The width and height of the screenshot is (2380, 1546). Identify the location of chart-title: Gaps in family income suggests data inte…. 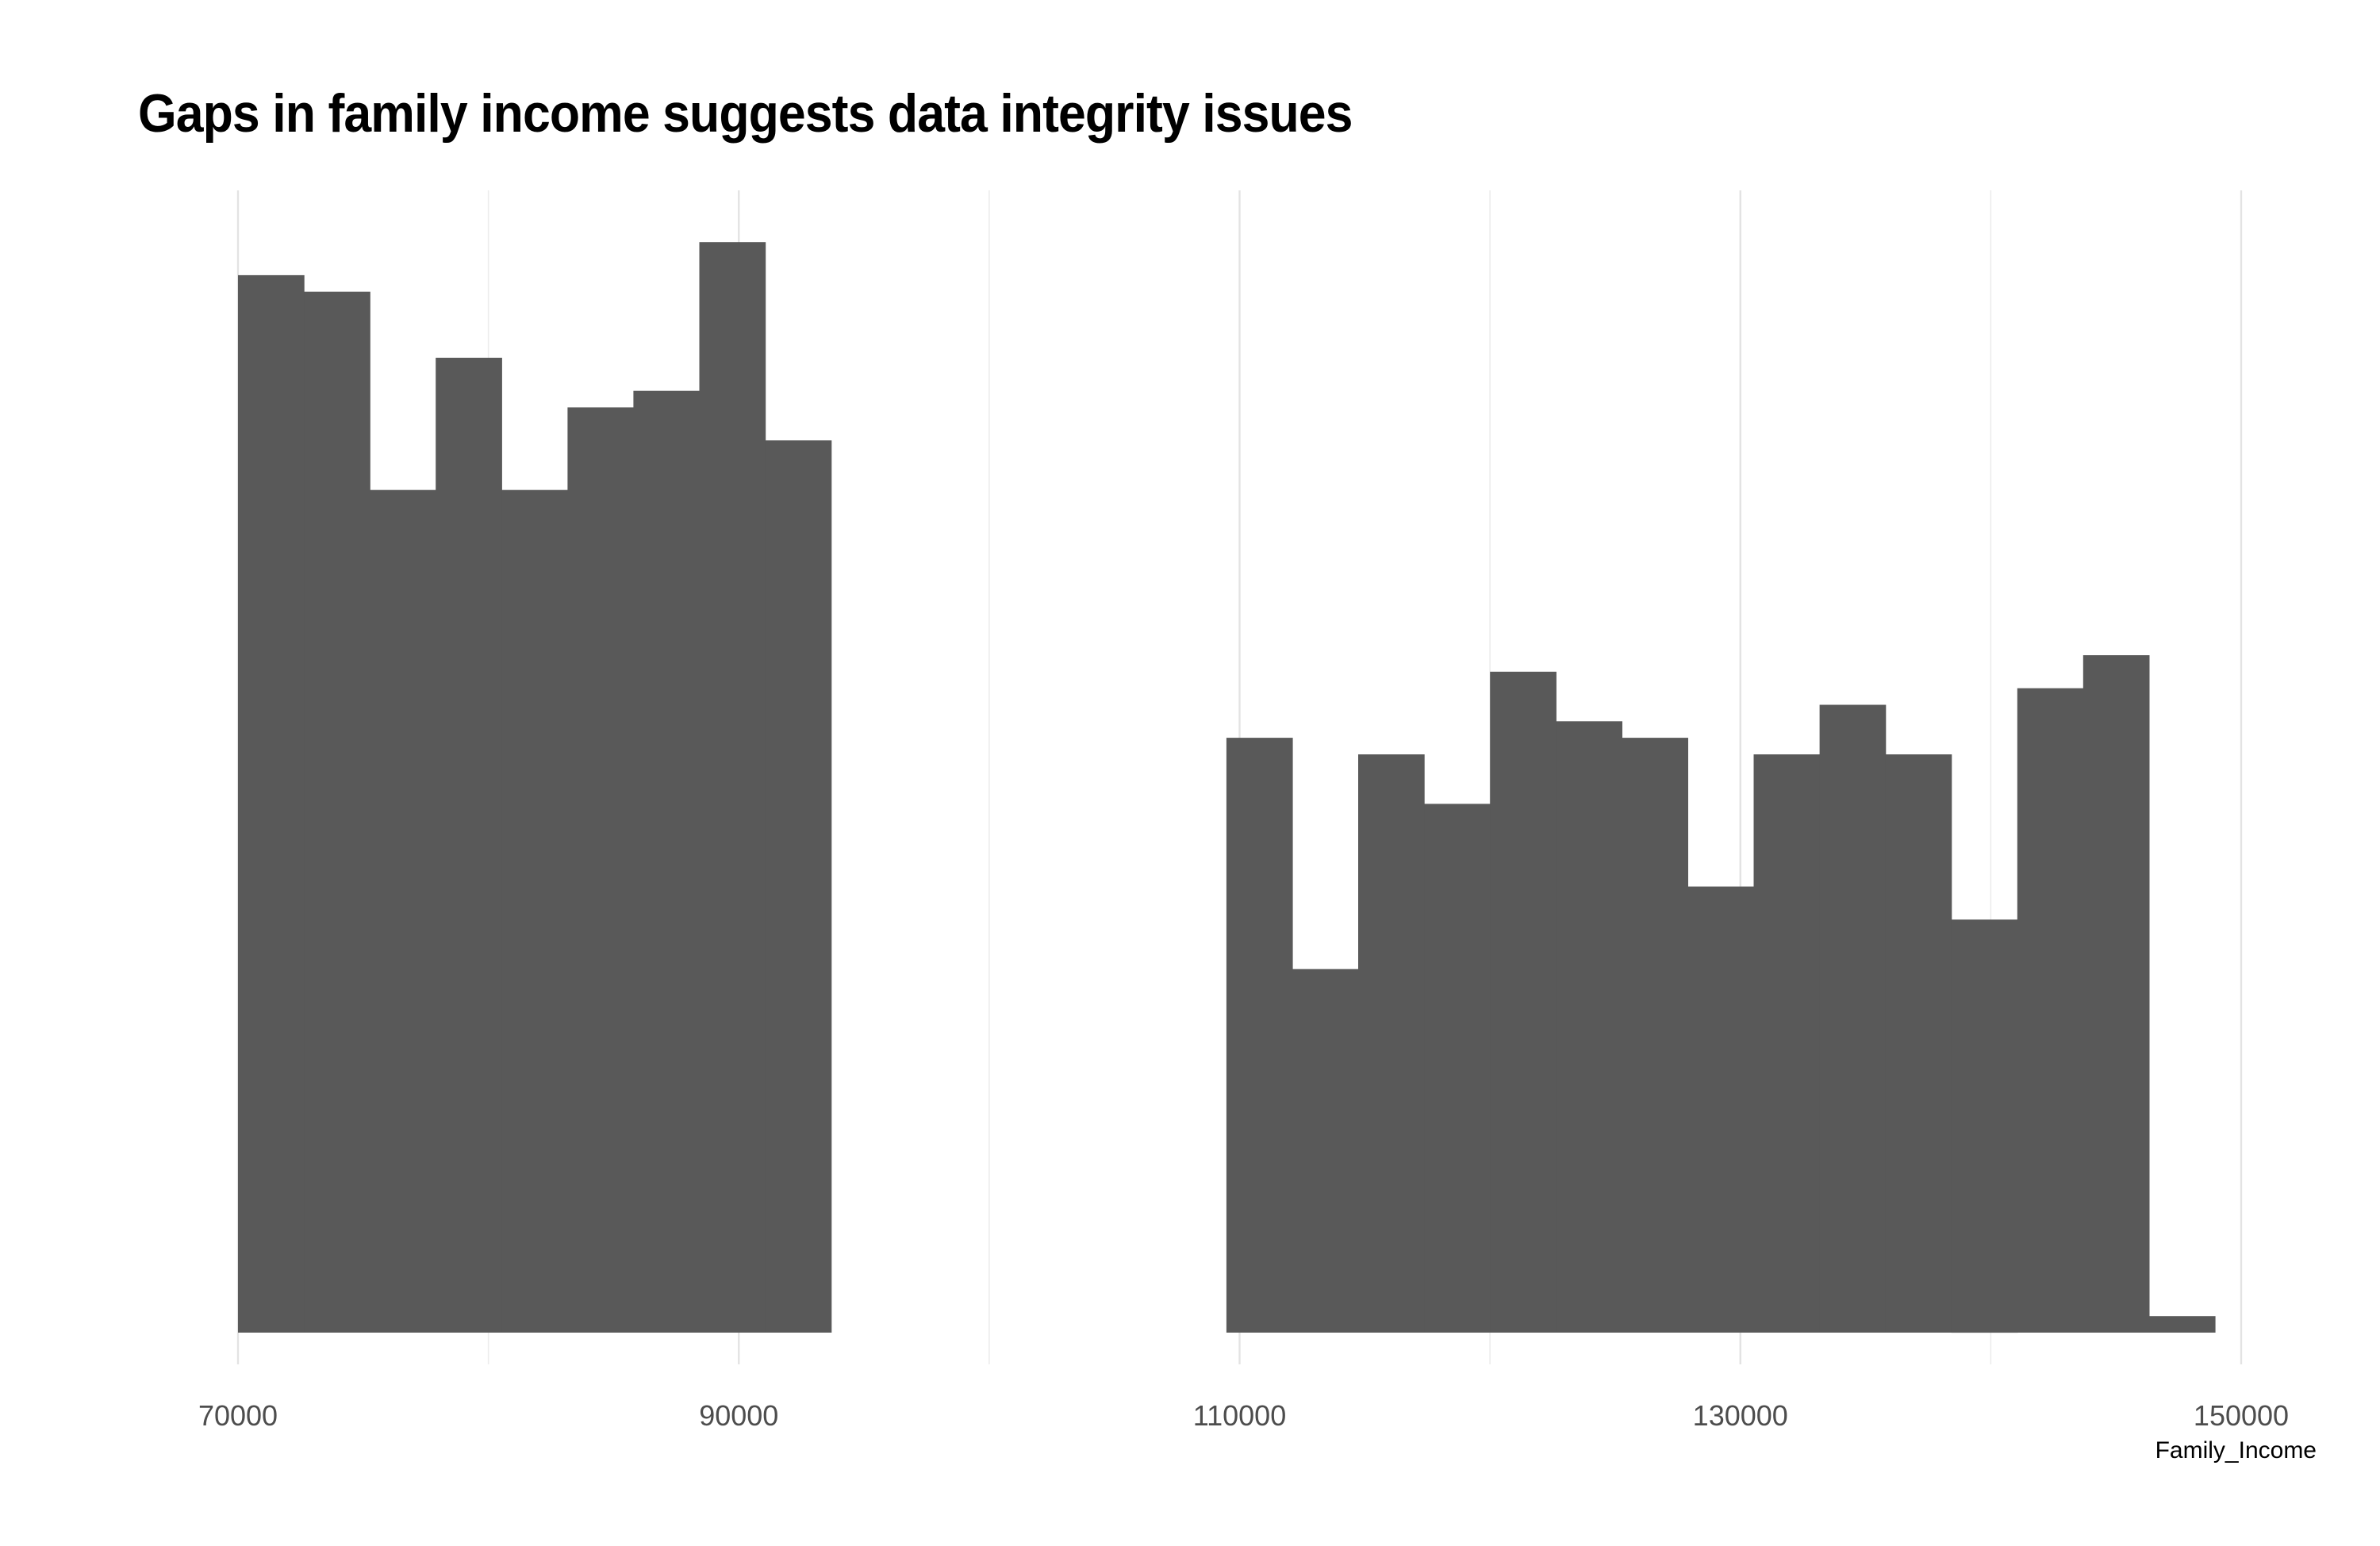
(745, 113).